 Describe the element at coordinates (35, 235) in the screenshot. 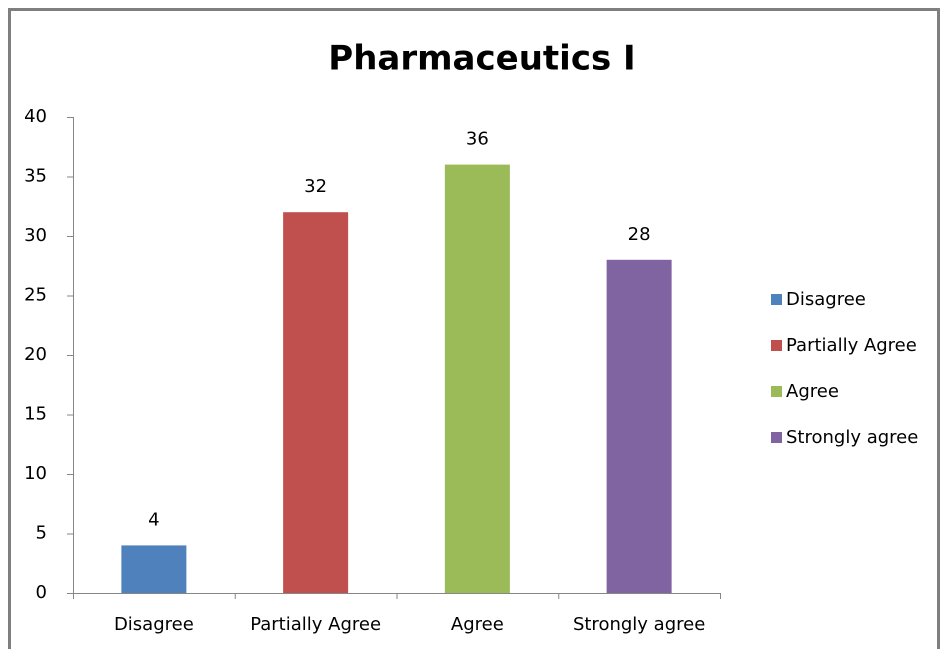

I see `y-tick-label: 30` at that location.